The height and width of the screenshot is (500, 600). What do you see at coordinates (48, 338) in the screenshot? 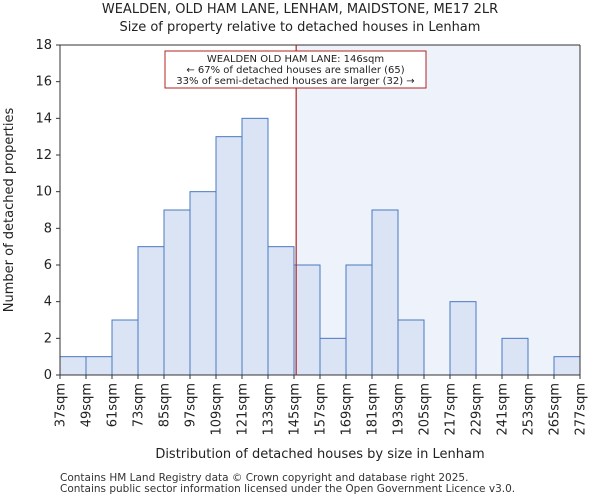
I see `y-tick-label: 2` at bounding box center [48, 338].